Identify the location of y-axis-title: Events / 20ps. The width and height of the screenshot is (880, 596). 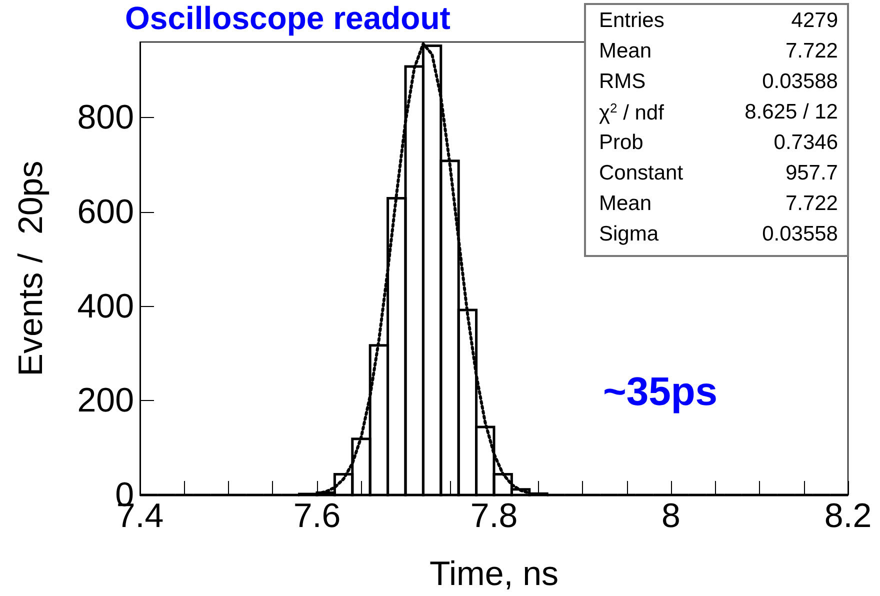
(31, 268).